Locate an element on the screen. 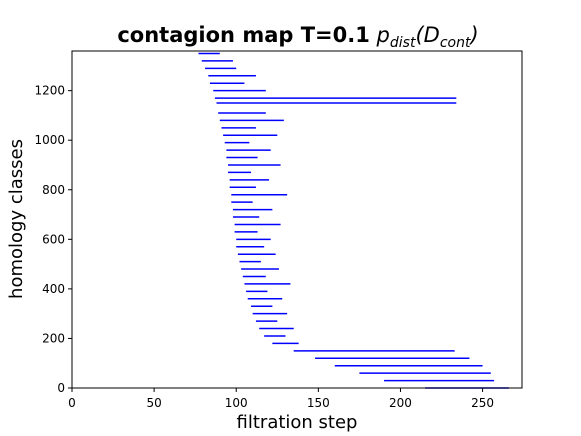 The image size is (581, 436). chart-title: contagion map T=0.1 pdist(Dcont) is located at coordinates (297, 37).